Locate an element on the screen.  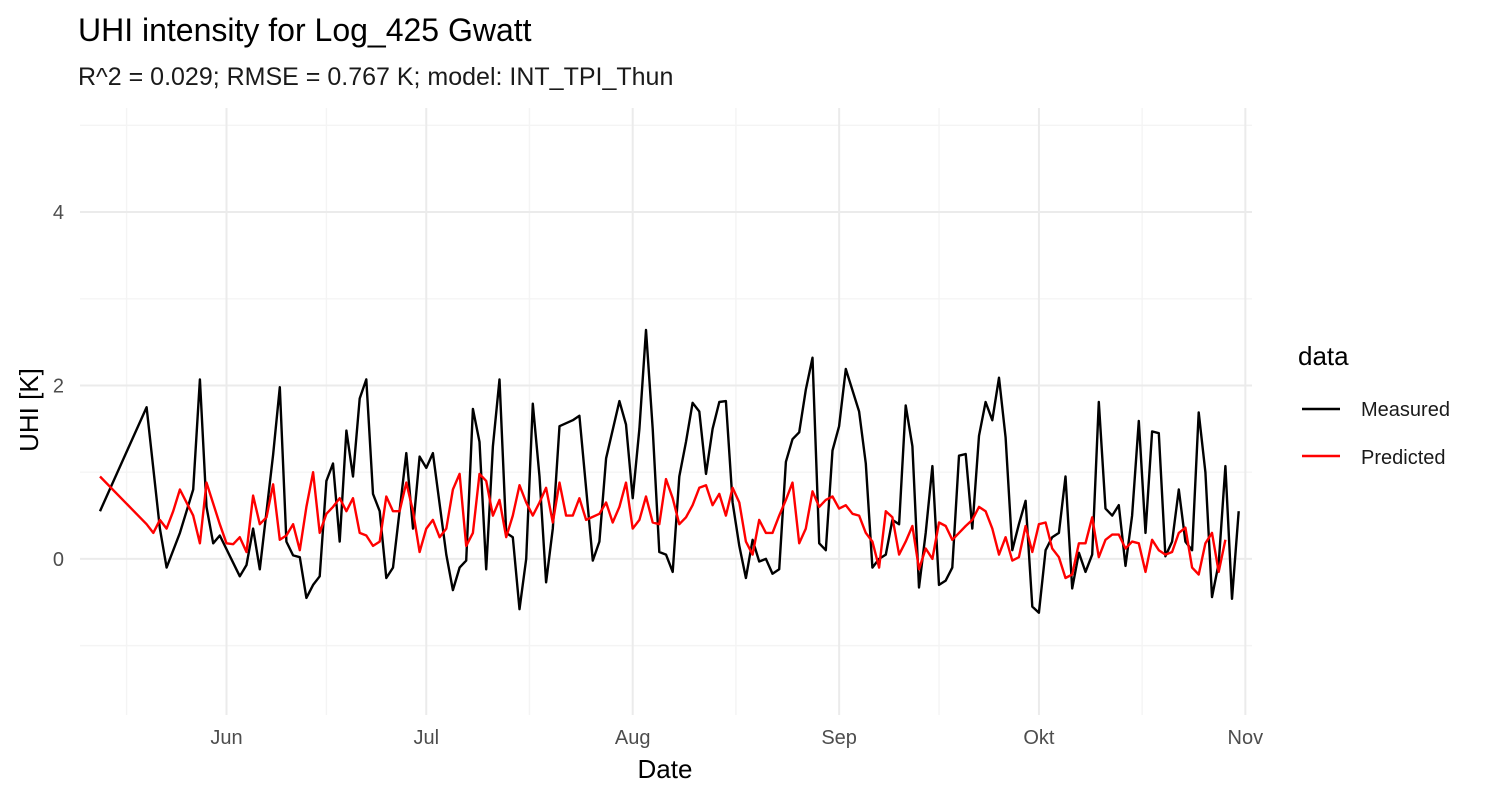
x-tick-label: Jul is located at coordinates (426, 738).